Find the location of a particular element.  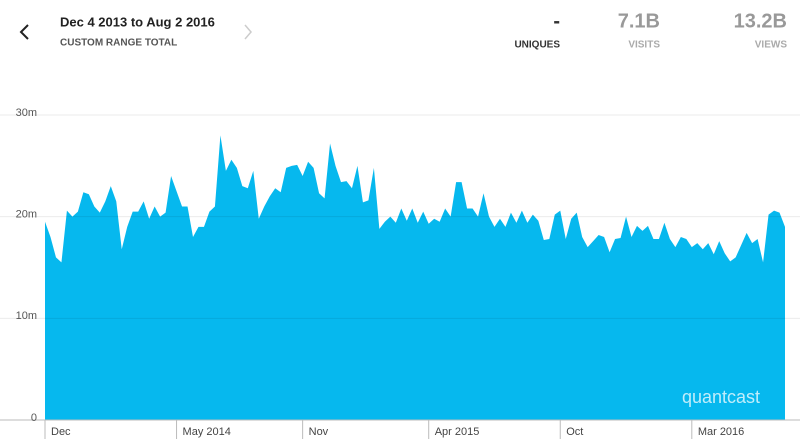

x-tick-label: Nov is located at coordinates (319, 432).